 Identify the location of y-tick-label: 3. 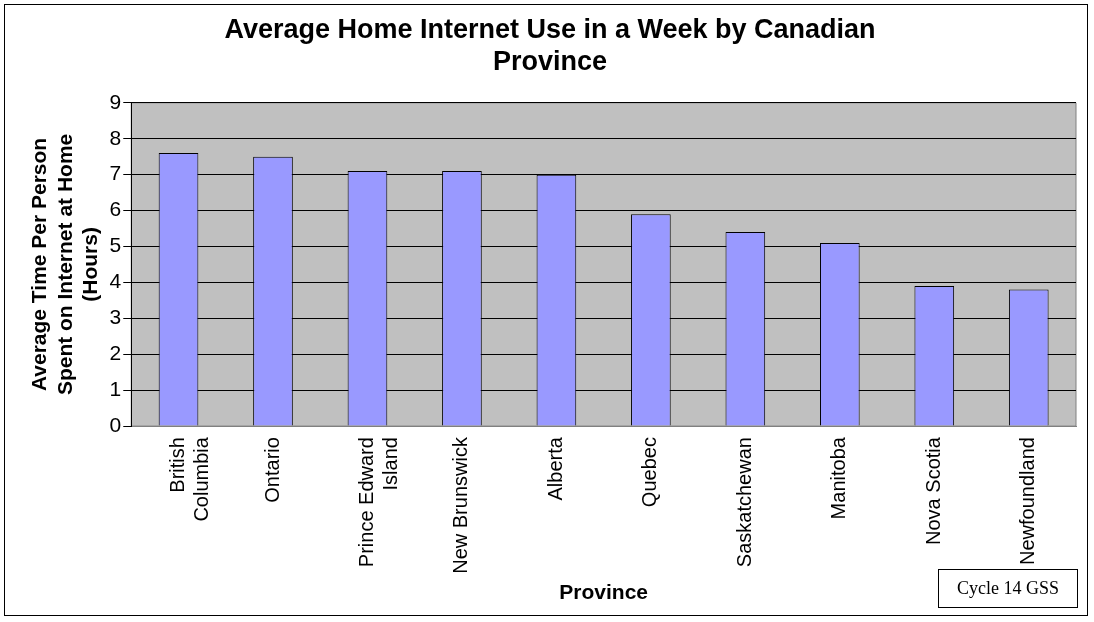
(115, 317).